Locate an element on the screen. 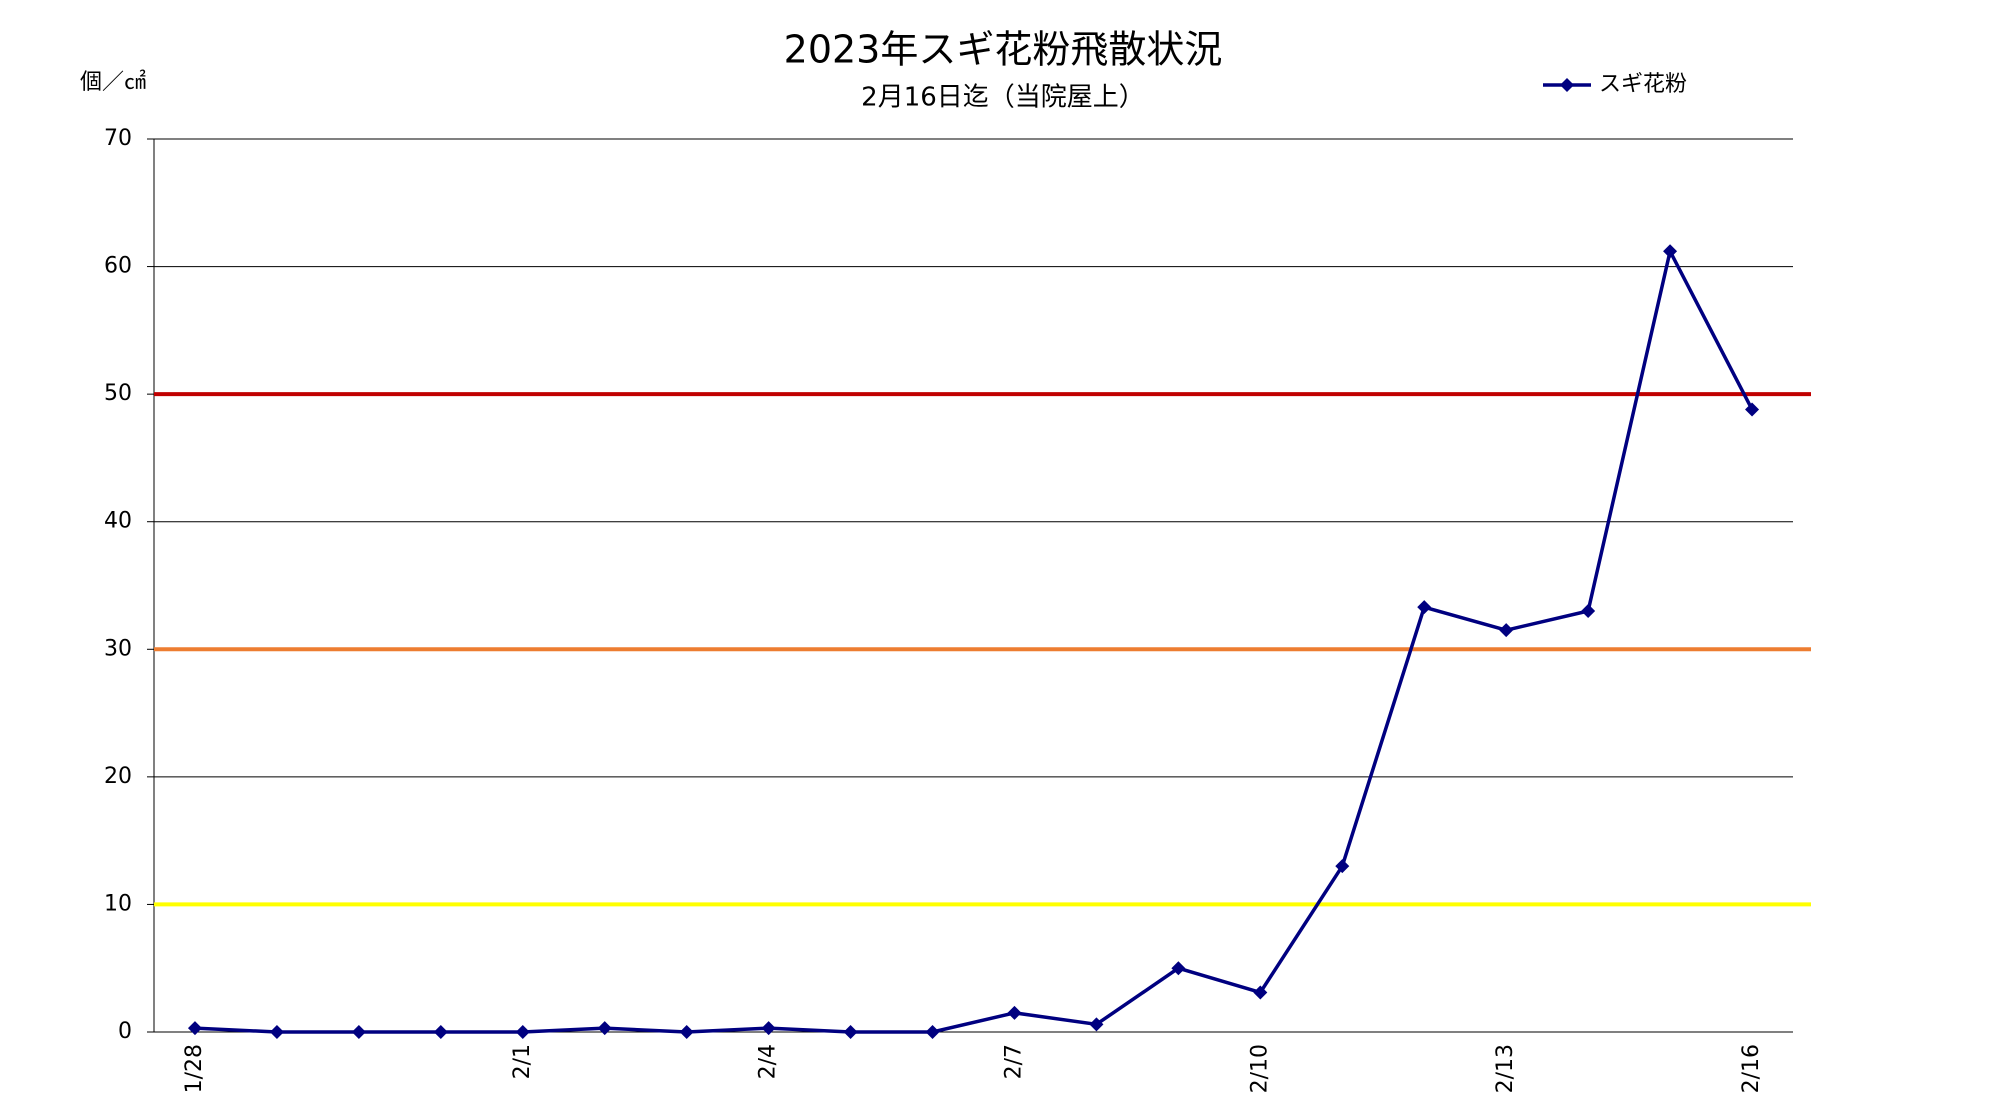 The width and height of the screenshot is (2004, 1096). chart-title: 2023年スギ花粉飛散状況 is located at coordinates (1003, 50).